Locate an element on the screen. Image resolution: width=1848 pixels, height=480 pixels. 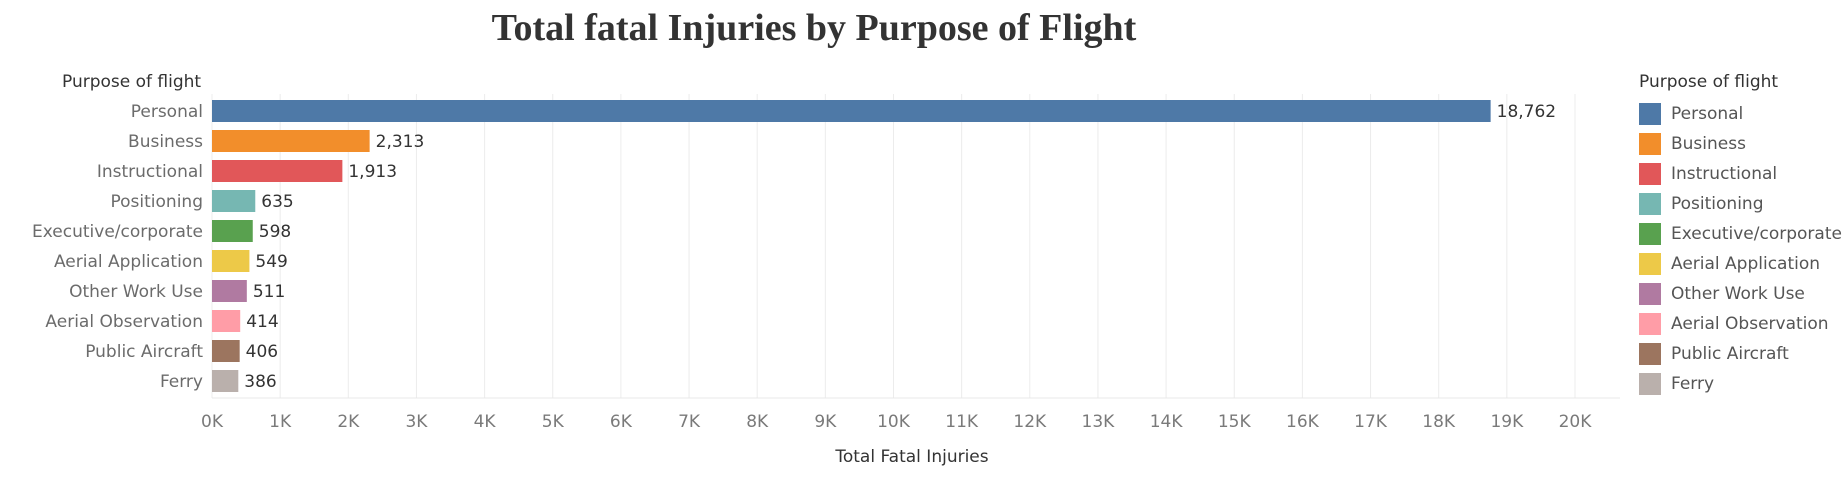
x-tick-label: 0K is located at coordinates (212, 422).